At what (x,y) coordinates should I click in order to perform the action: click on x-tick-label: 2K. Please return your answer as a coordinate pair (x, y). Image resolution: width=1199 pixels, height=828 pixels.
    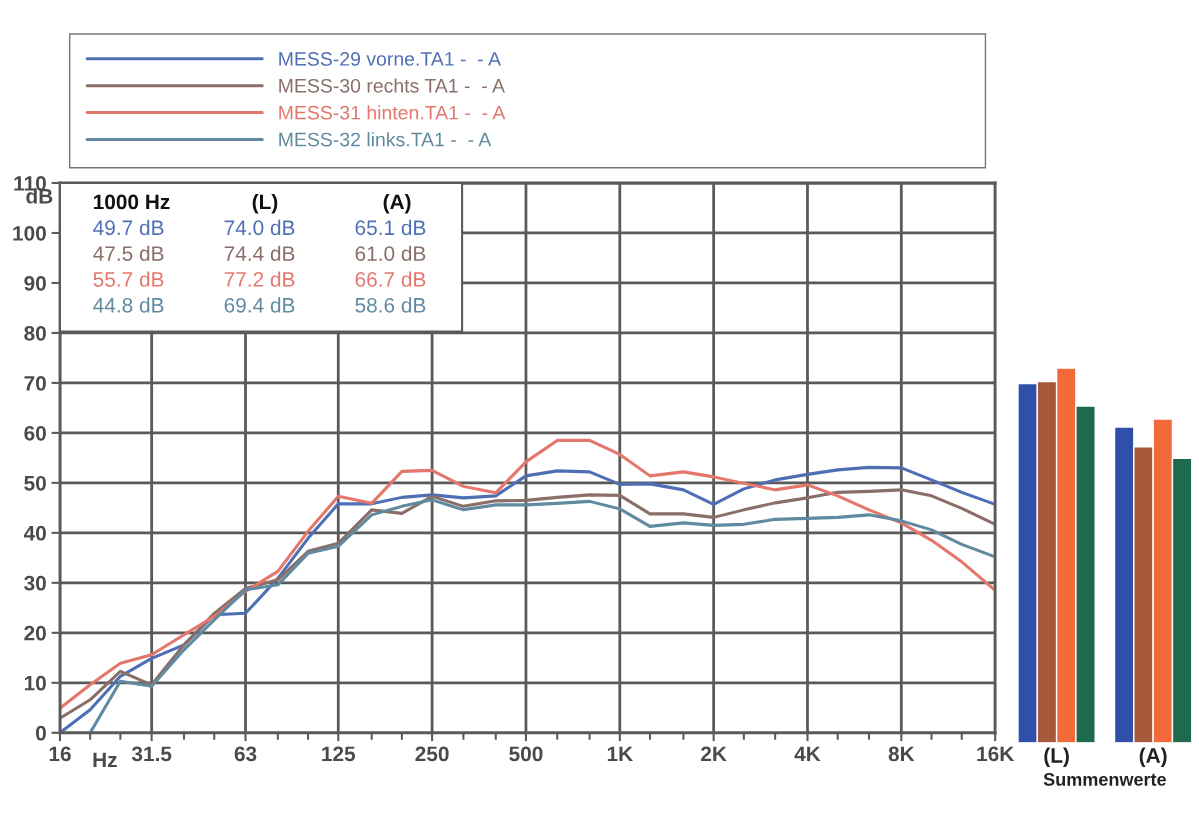
    Looking at the image, I should click on (714, 754).